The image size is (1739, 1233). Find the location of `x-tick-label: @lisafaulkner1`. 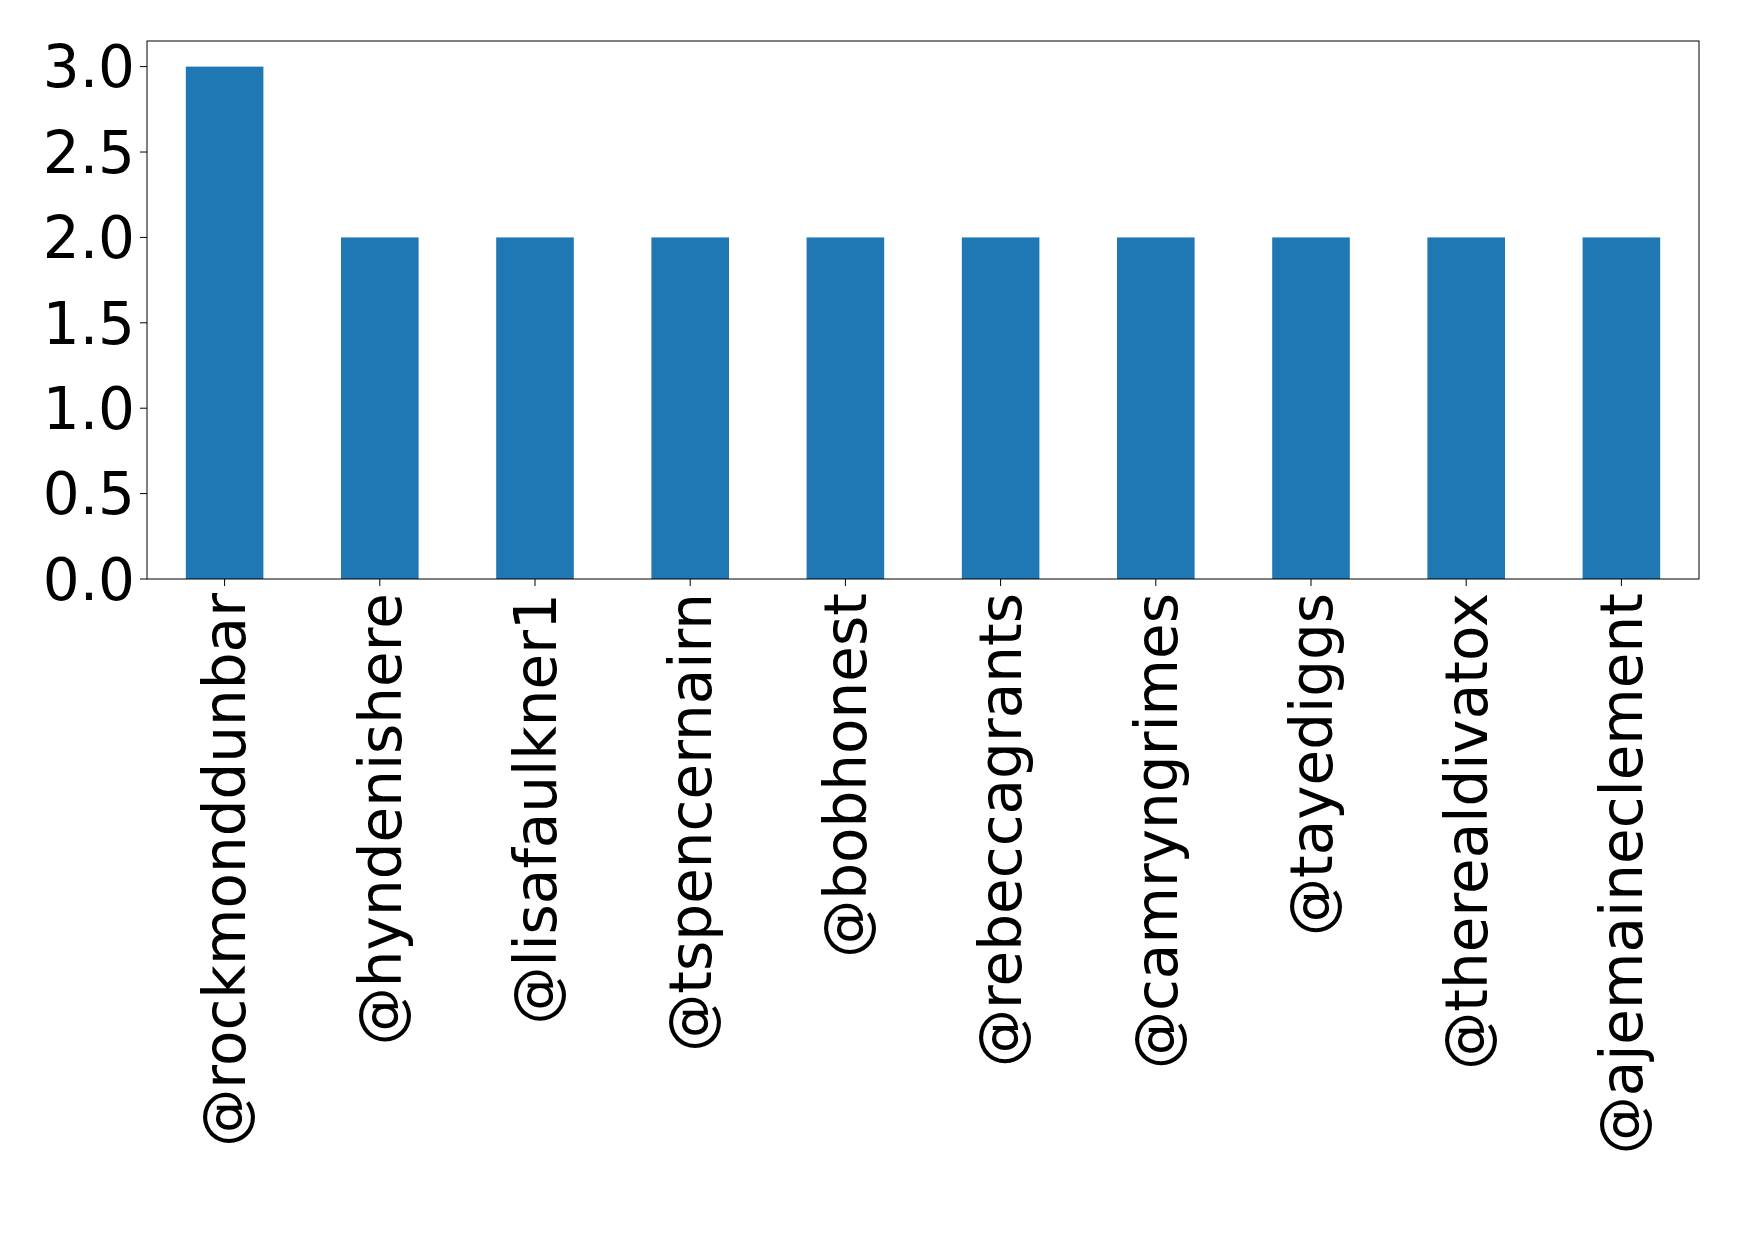

x-tick-label: @lisafaulkner1 is located at coordinates (535, 809).